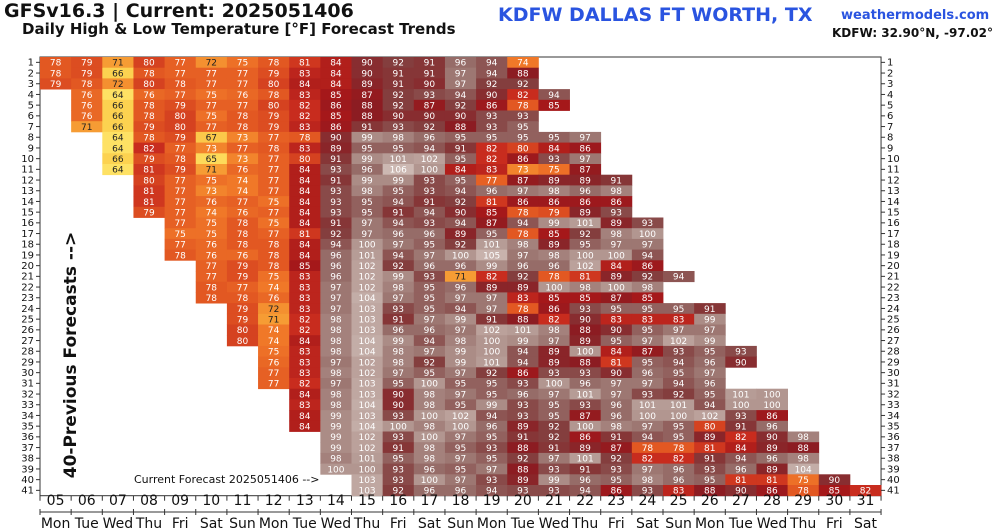  What do you see at coordinates (616, 481) in the screenshot?
I see `cell-value: 95` at bounding box center [616, 481].